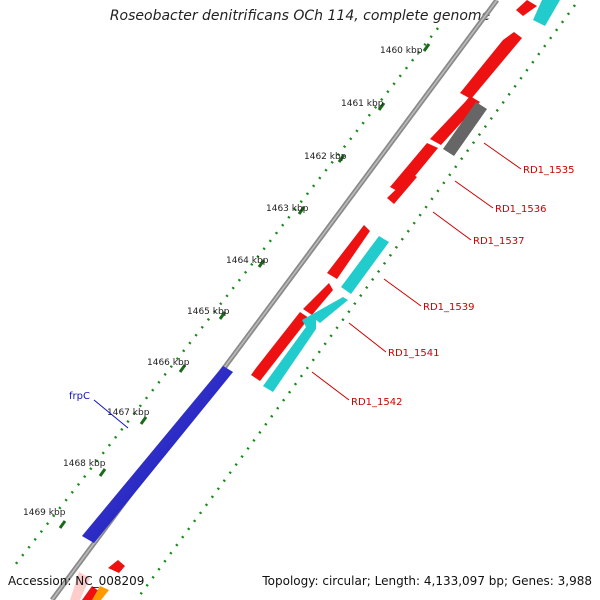 The image size is (600, 600). Describe the element at coordinates (362, 104) in the screenshot. I see `tick-label-1461: 1461 kbp` at that location.